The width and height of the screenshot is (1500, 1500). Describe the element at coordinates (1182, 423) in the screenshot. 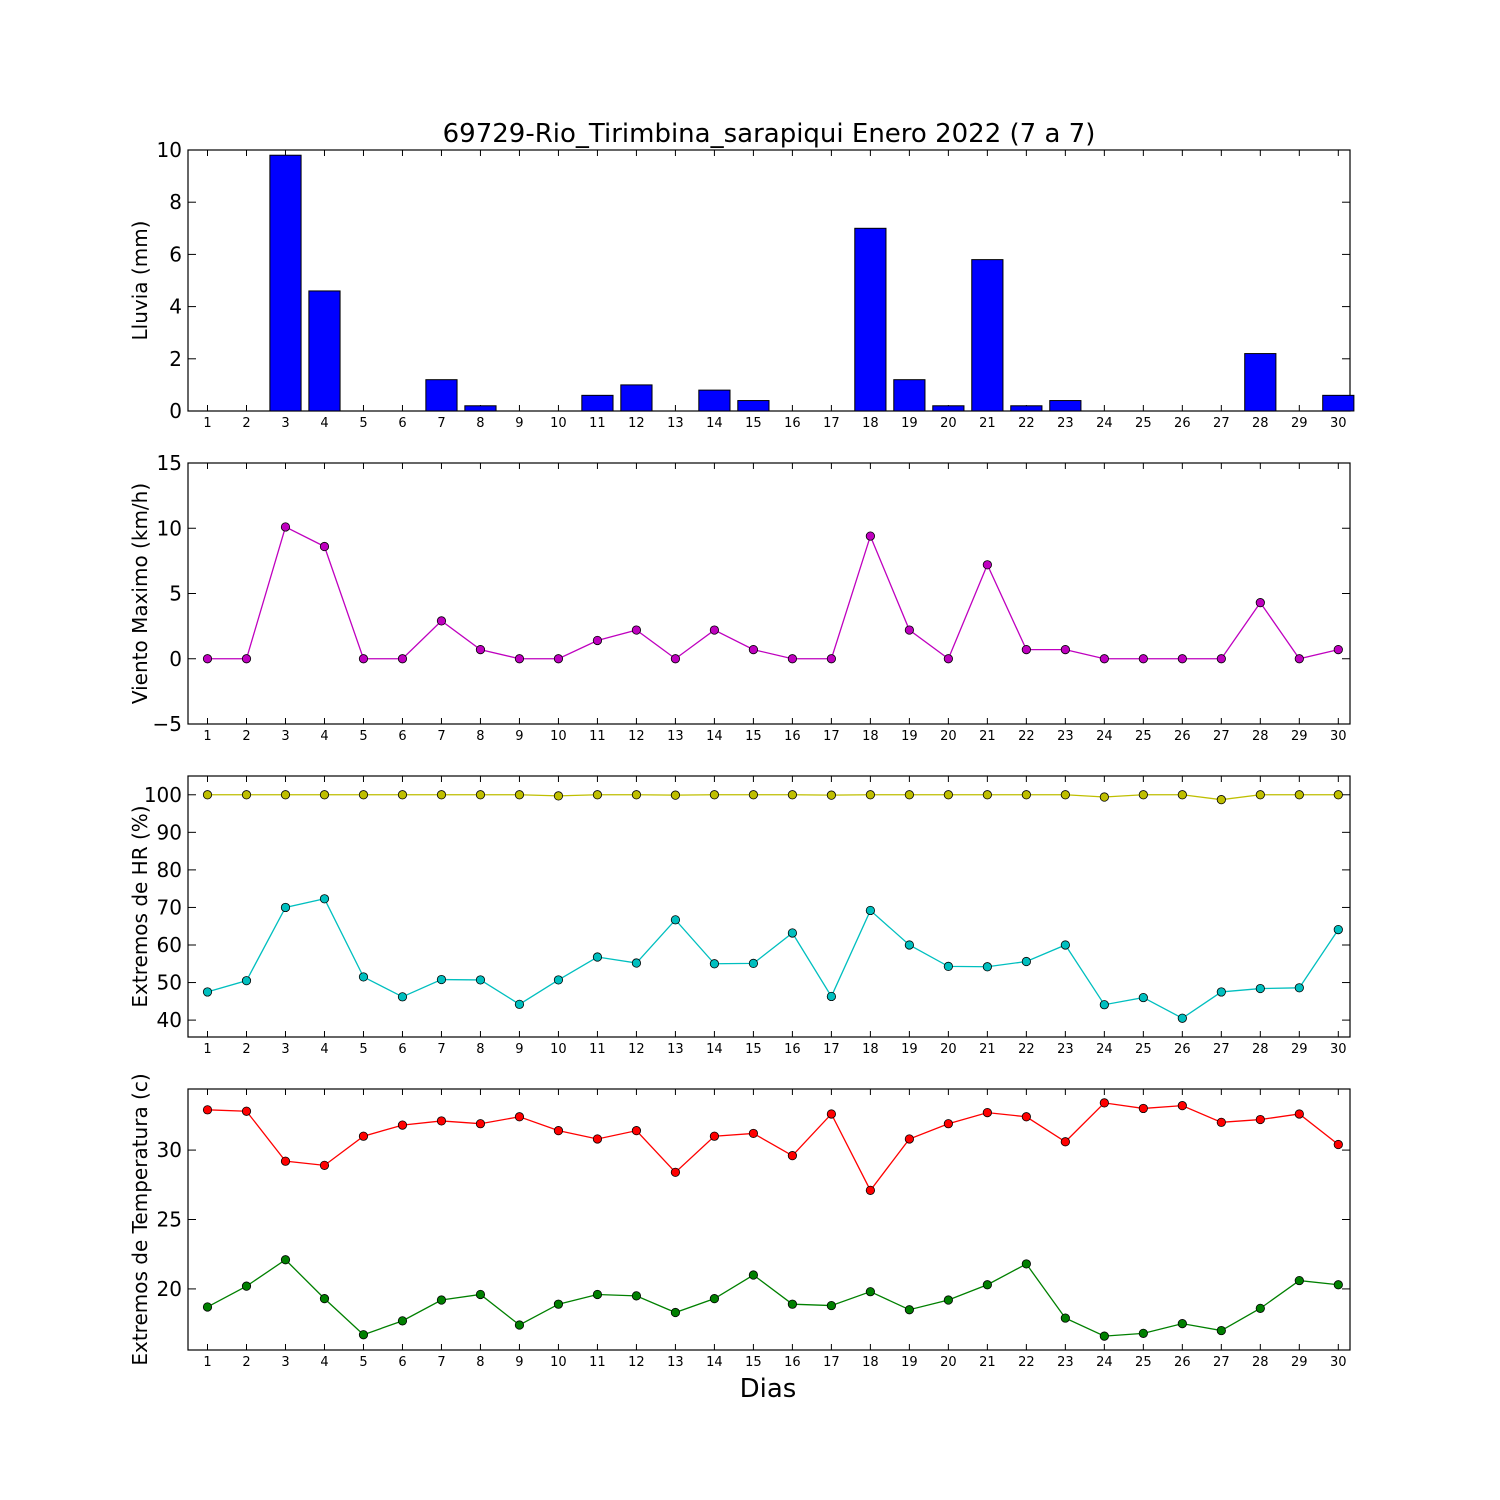

I see `x-tick-label: 26` at that location.